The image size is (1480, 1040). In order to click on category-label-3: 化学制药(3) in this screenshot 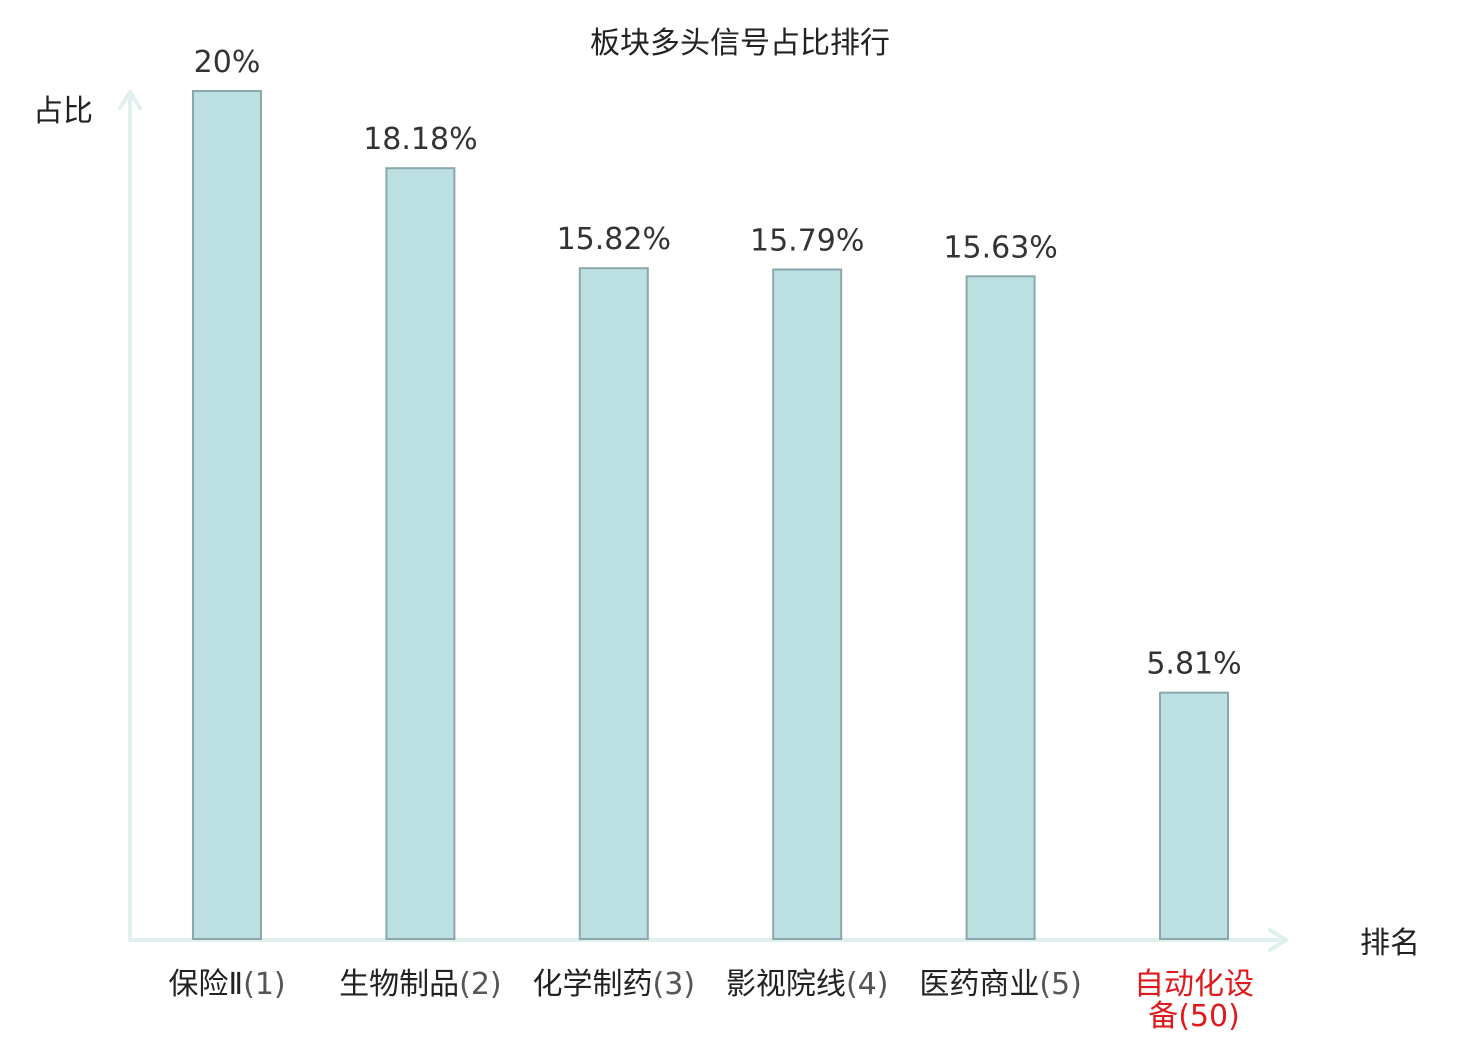, I will do `click(614, 984)`.